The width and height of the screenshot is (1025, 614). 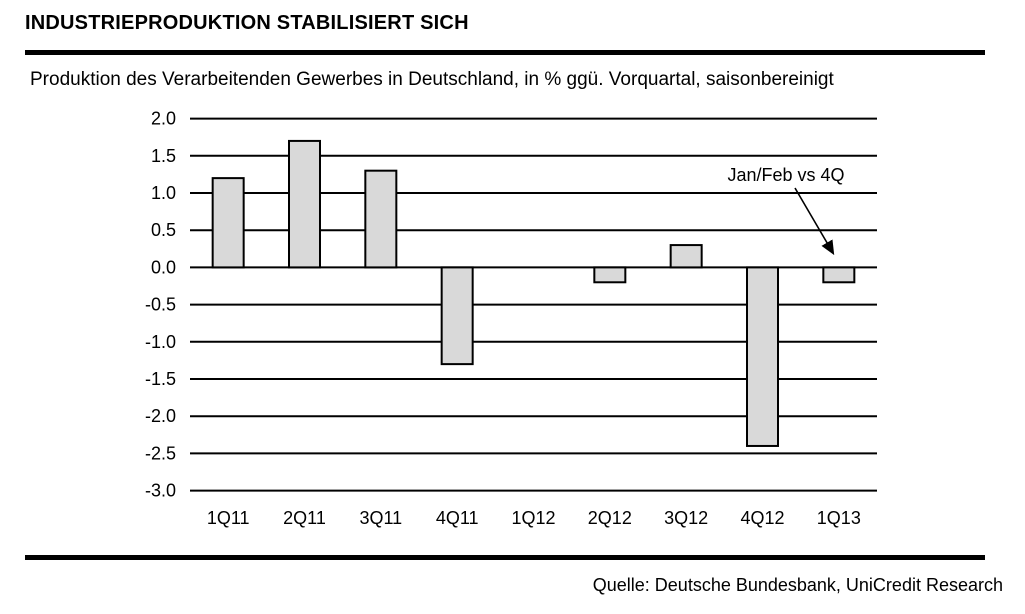 What do you see at coordinates (160, 379) in the screenshot?
I see `y-tick-label: -1.5` at bounding box center [160, 379].